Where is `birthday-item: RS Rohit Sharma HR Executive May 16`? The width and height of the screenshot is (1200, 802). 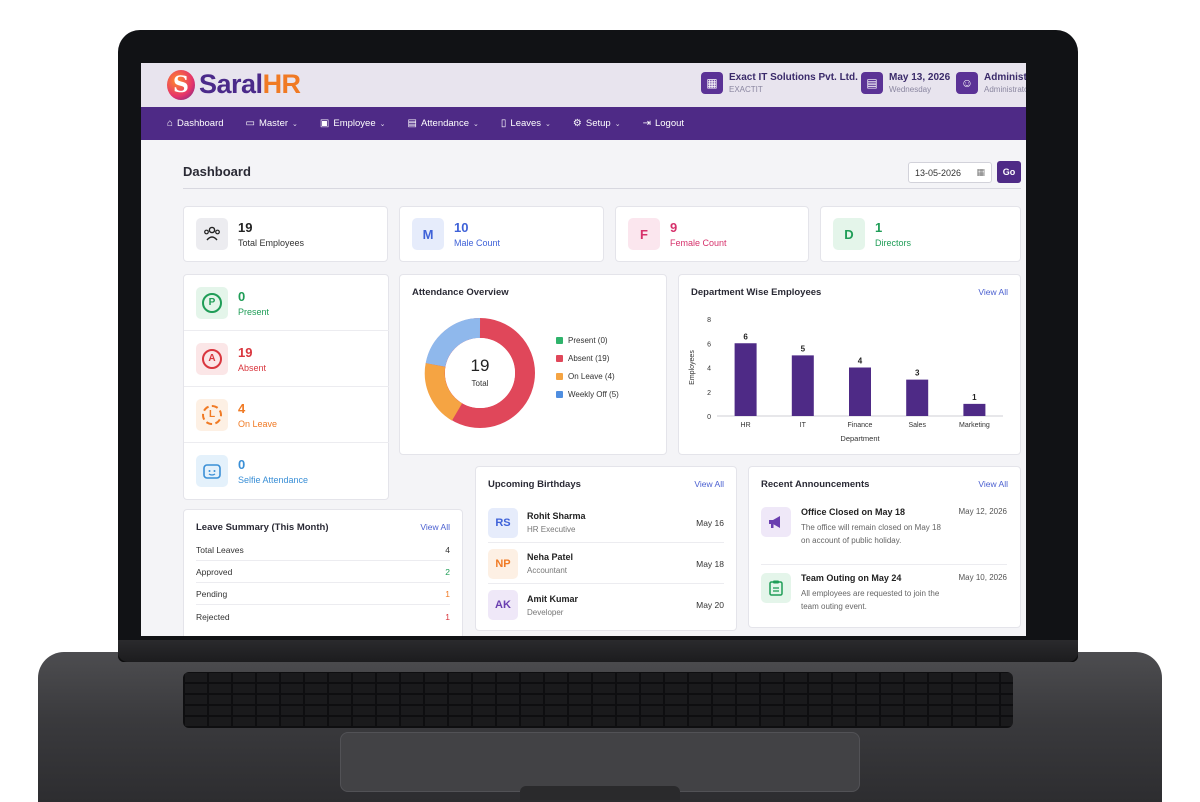 birthday-item: RS Rohit Sharma HR Executive May 16 is located at coordinates (606, 523).